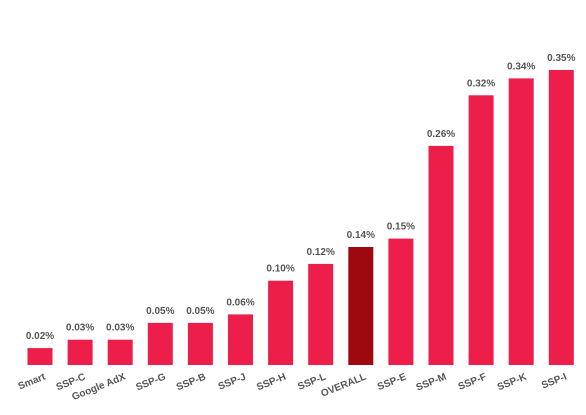 The width and height of the screenshot is (586, 415). What do you see at coordinates (240, 302) in the screenshot?
I see `value-label: 0.06%` at bounding box center [240, 302].